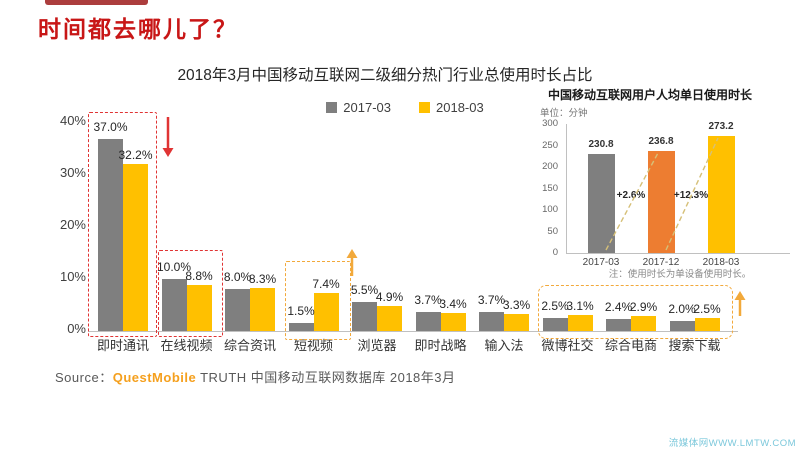 The height and width of the screenshot is (451, 800). Describe the element at coordinates (364, 290) in the screenshot. I see `value-label-2017-03: 5.5%` at that location.